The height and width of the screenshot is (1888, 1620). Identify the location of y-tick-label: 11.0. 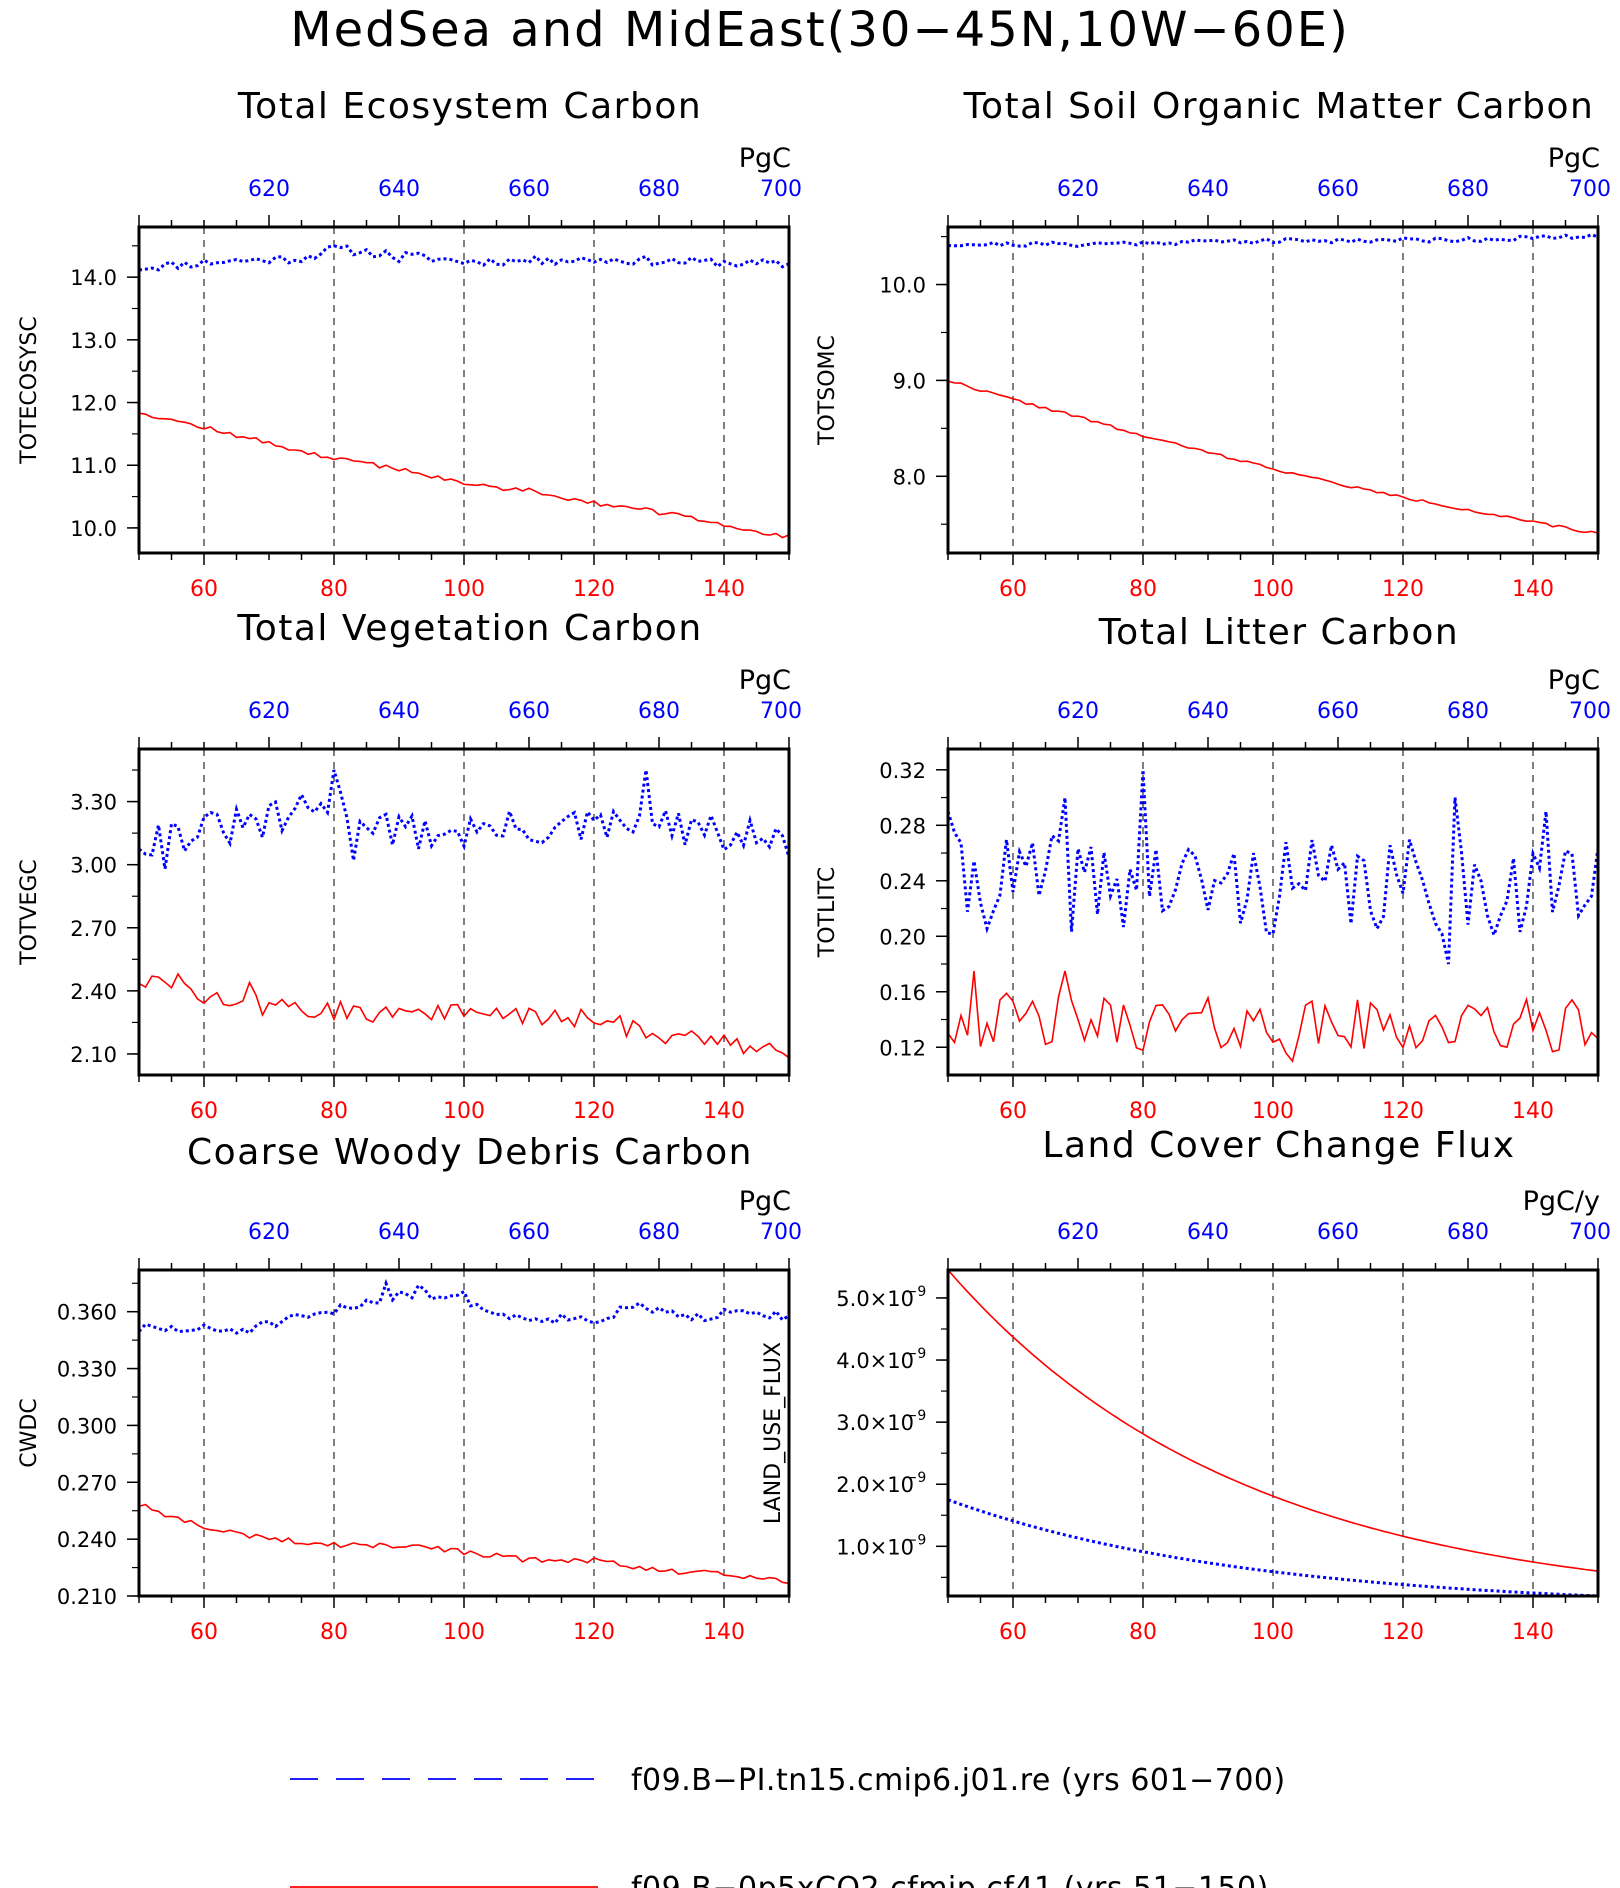
(93, 466).